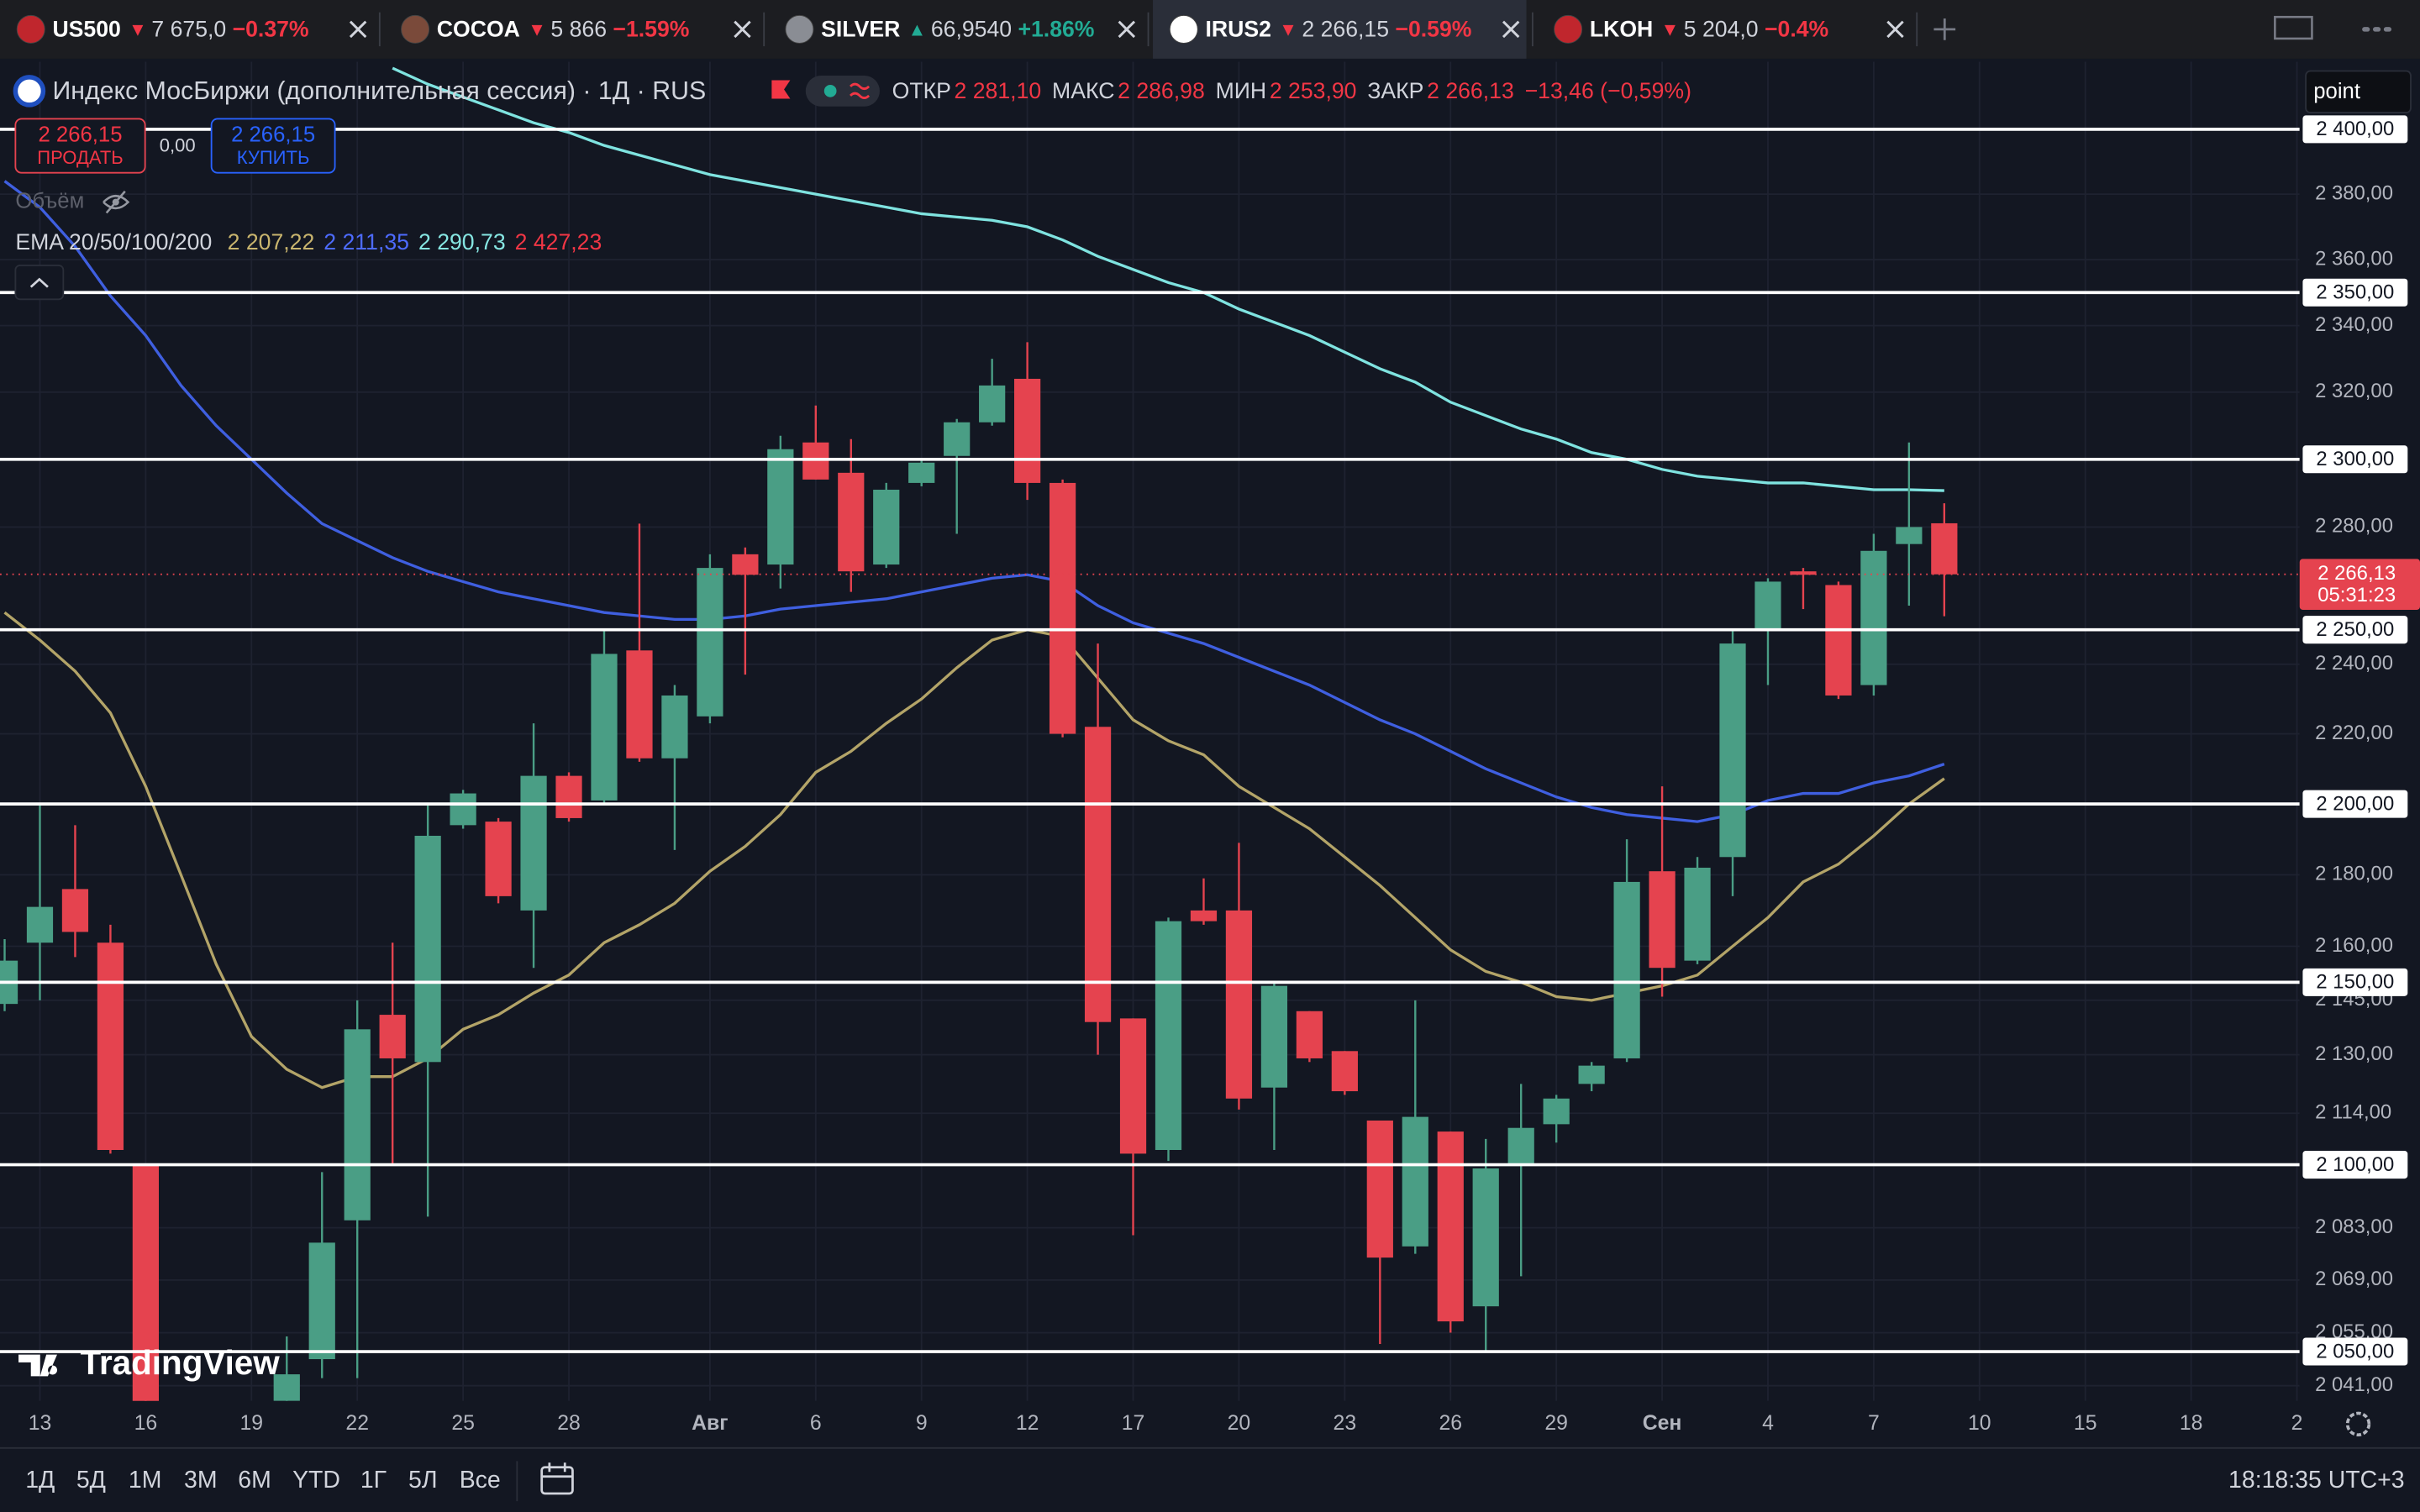 This screenshot has width=2420, height=1512. What do you see at coordinates (2336, 91) in the screenshot?
I see `search-text: point` at bounding box center [2336, 91].